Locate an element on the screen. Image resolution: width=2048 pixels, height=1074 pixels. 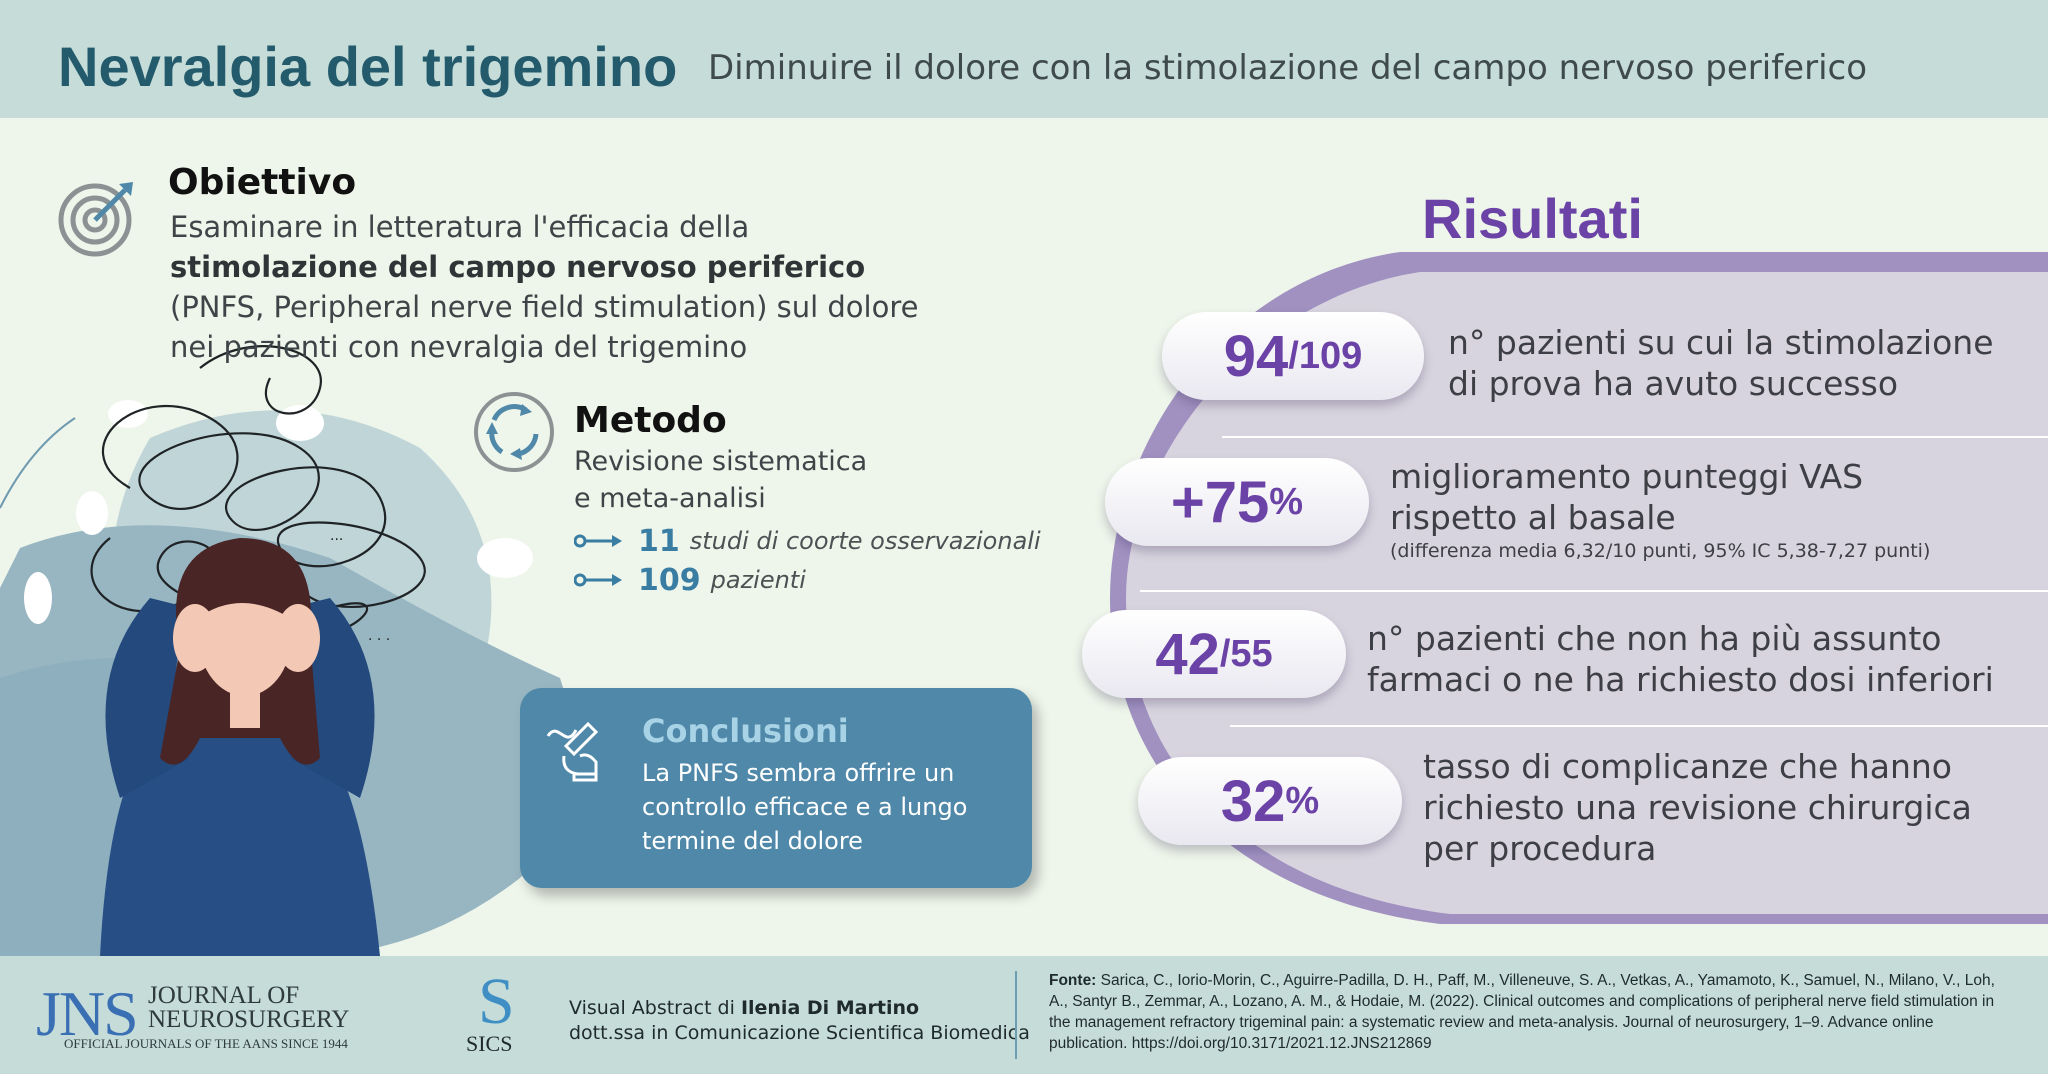
conclusioni-heading: Conclusioni is located at coordinates (745, 731).